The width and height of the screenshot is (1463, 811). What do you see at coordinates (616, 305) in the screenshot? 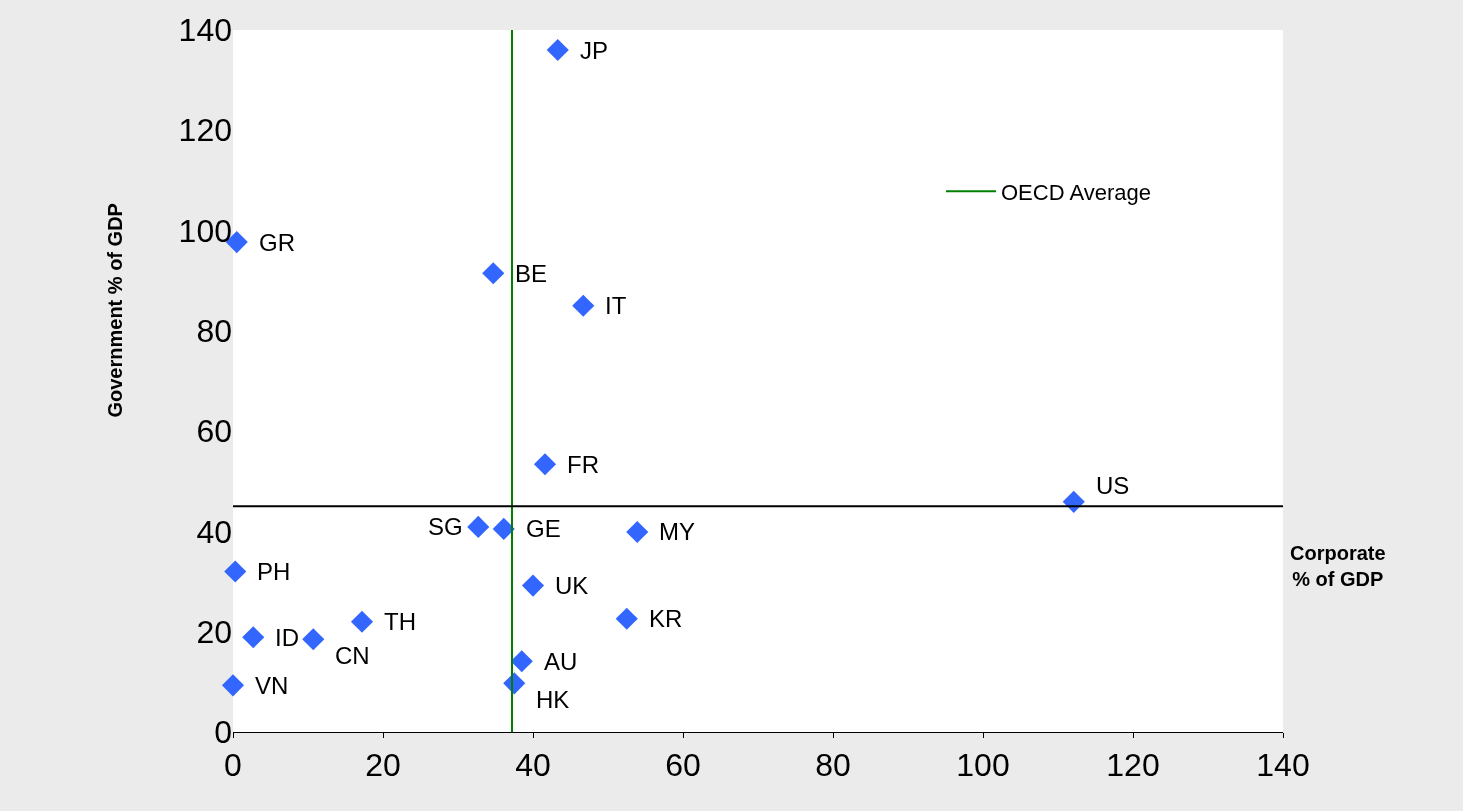
I see `annotation: IT` at bounding box center [616, 305].